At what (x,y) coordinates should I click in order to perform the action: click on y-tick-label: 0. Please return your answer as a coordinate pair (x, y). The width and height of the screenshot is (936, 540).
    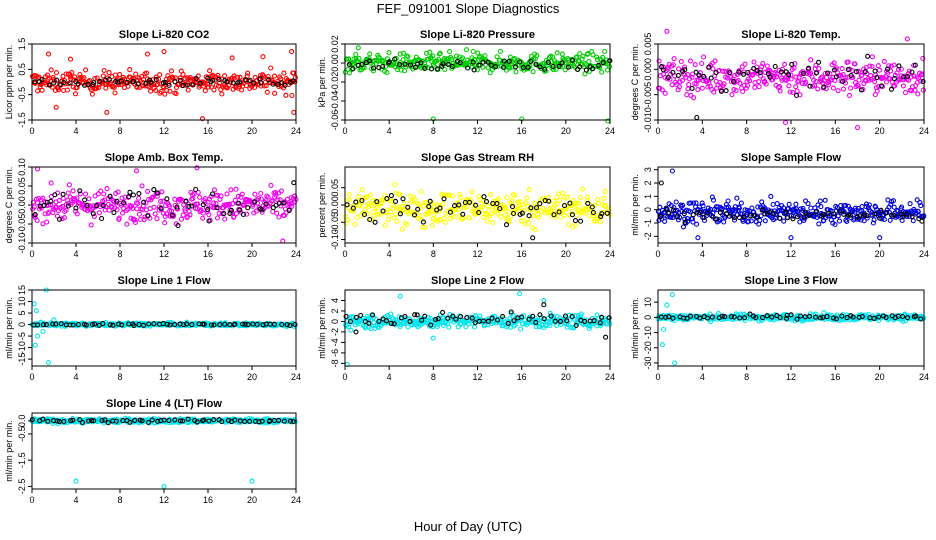
    Looking at the image, I should click on (648, 317).